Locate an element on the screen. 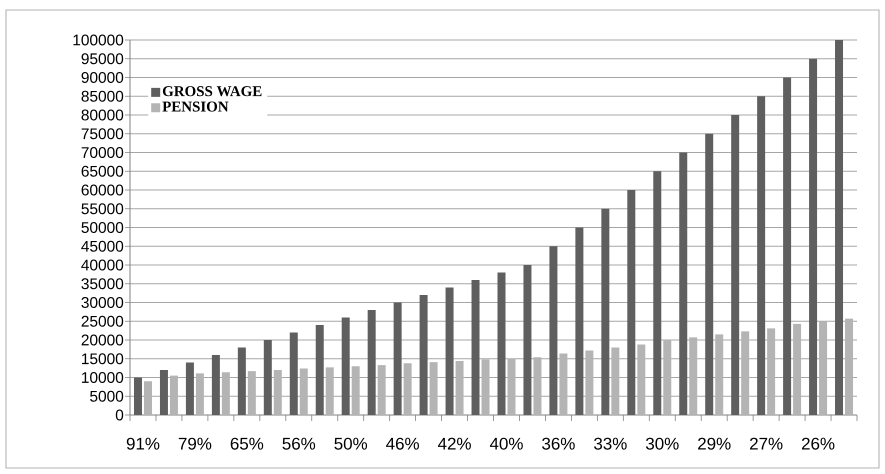 Image resolution: width=885 pixels, height=474 pixels. legend-label: PENSION is located at coordinates (195, 107).